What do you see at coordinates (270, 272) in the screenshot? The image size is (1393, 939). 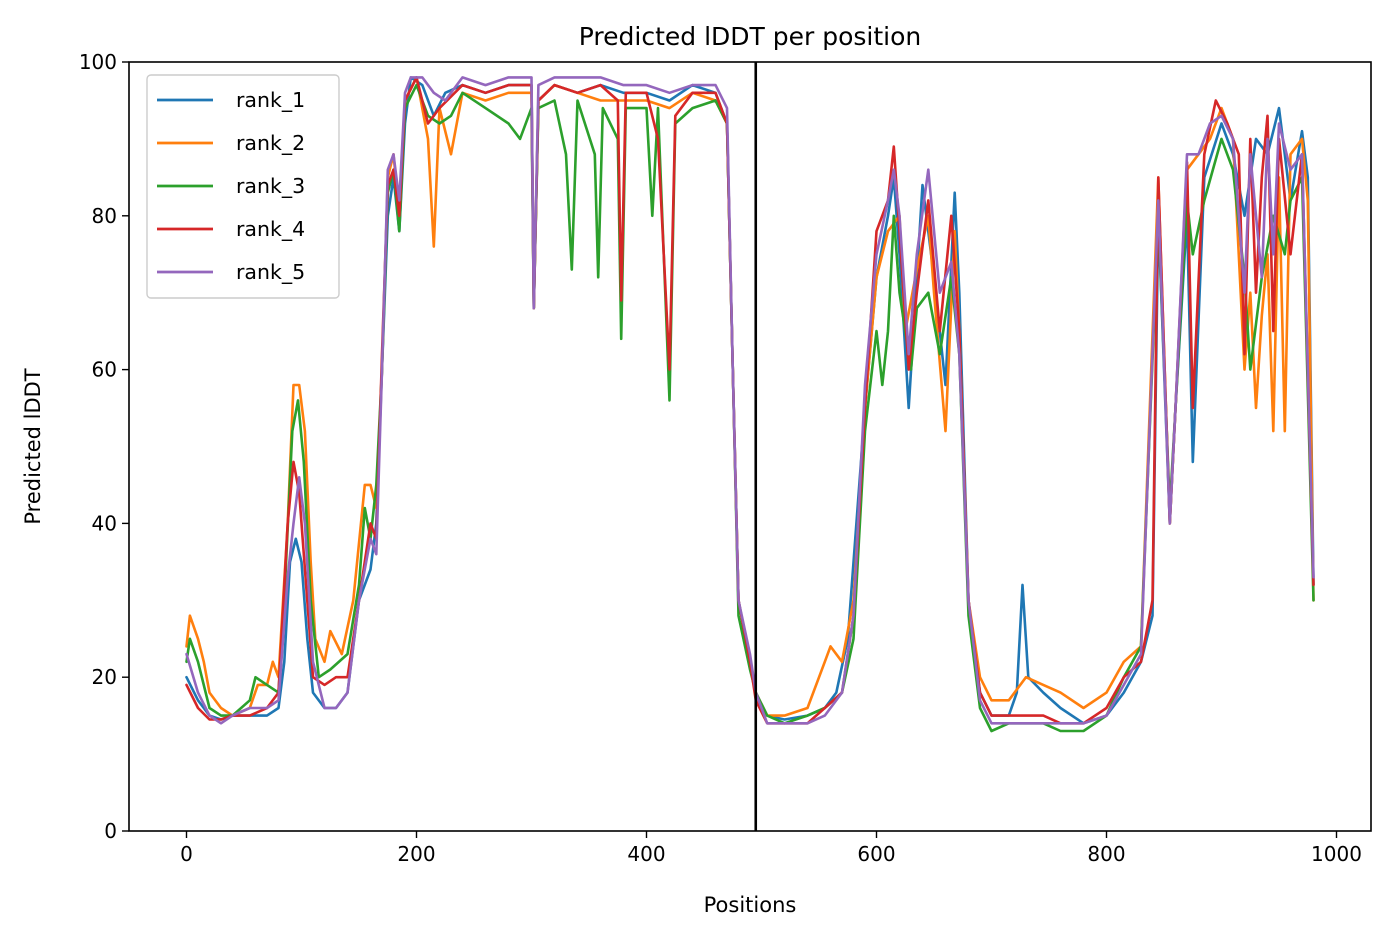 I see `legend-label-rank-5: rank_5` at bounding box center [270, 272].